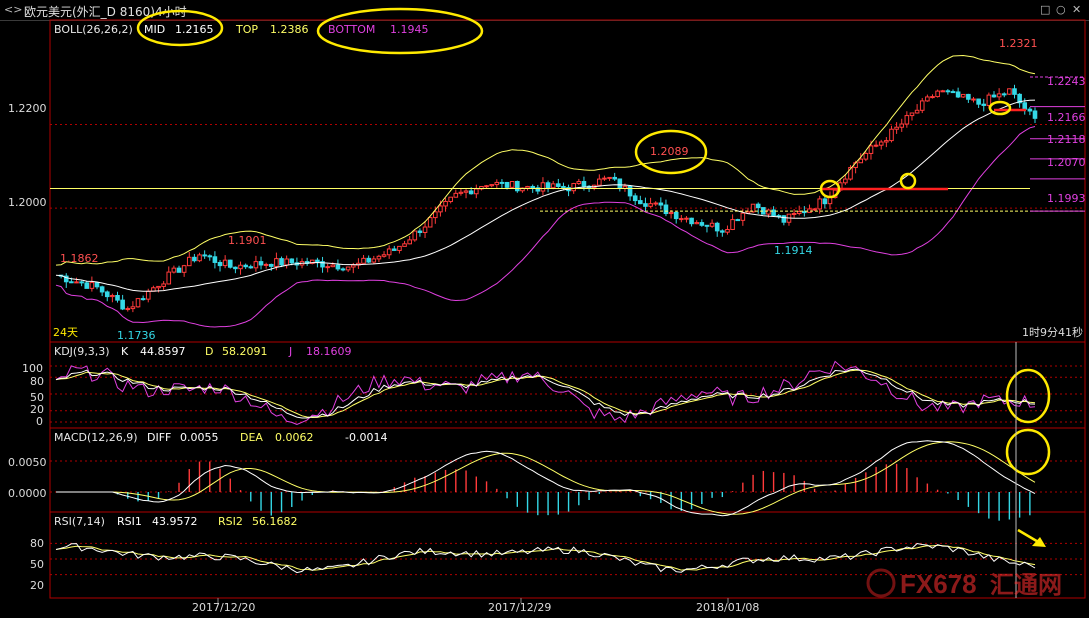 This screenshot has height=618, width=1089. Describe the element at coordinates (938, 584) in the screenshot. I see `watermark-brand: FX678` at that location.